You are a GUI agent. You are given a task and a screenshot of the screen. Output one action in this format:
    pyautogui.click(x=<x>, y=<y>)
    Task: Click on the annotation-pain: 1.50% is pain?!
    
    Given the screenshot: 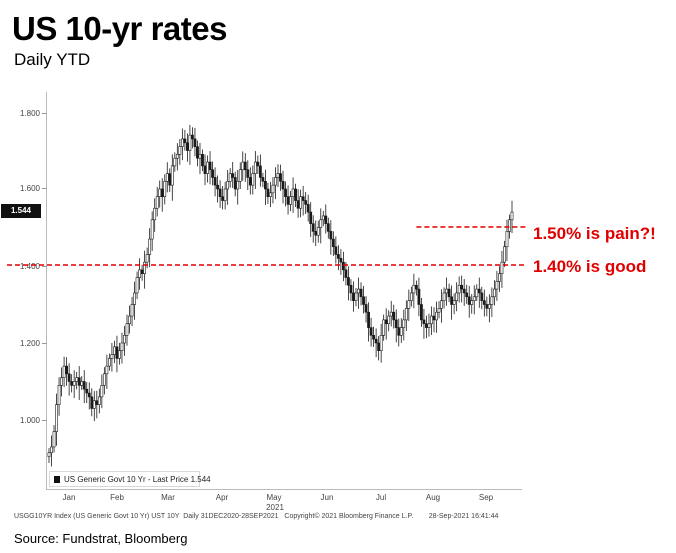 What is the action you would take?
    pyautogui.click(x=594, y=233)
    